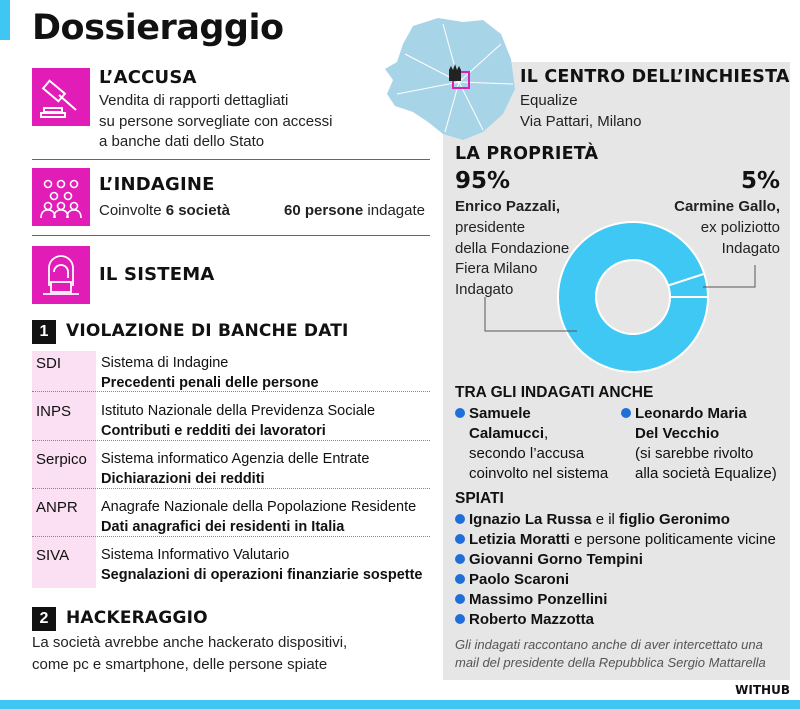 This screenshot has width=800, height=709. I want to click on spiato-item: Giovanni Gorno Tempini, so click(615, 560).